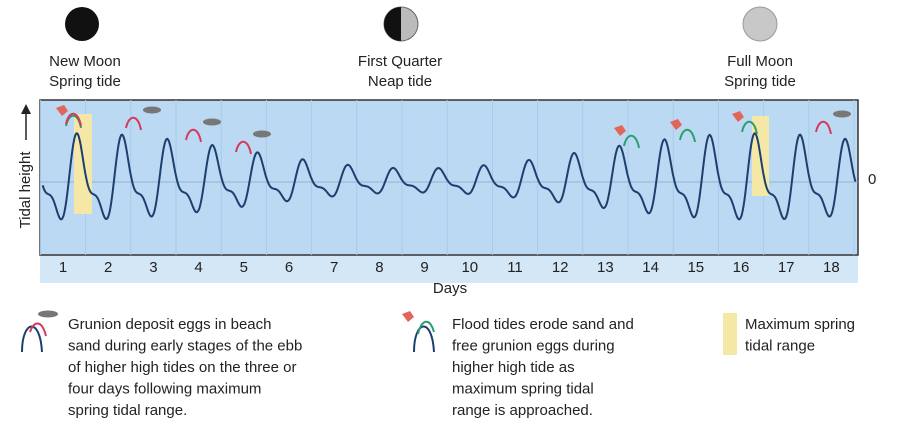 The width and height of the screenshot is (906, 429). What do you see at coordinates (522, 410) in the screenshot?
I see `legend-text: range is approached.` at bounding box center [522, 410].